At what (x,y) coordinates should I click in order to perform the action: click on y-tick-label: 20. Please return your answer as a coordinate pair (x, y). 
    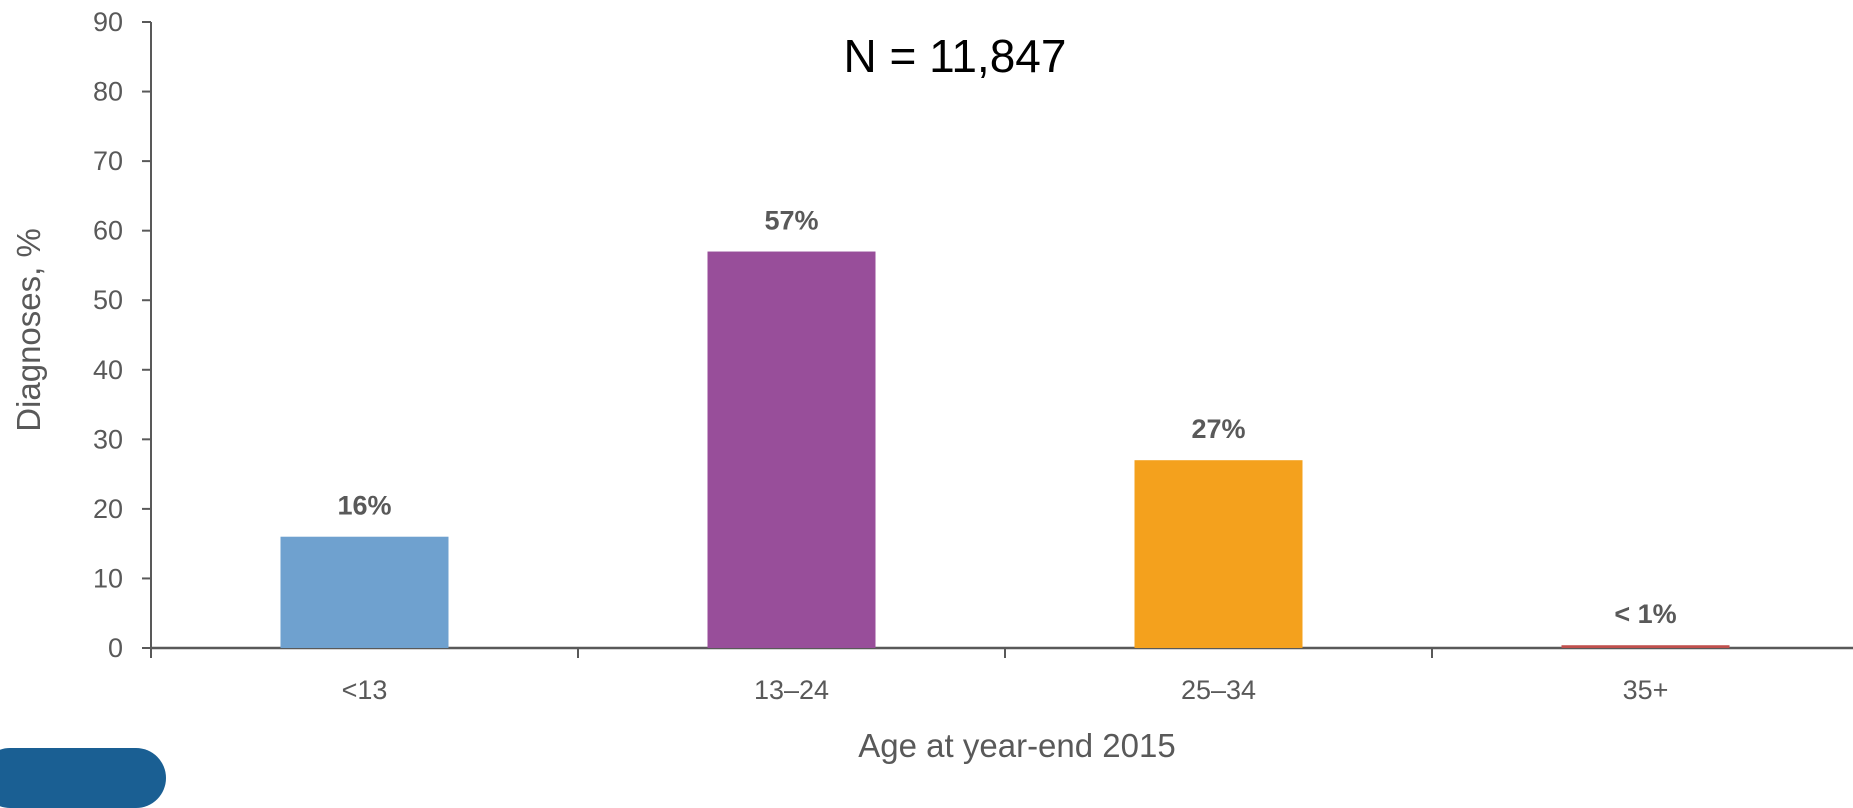
    Looking at the image, I should click on (108, 509).